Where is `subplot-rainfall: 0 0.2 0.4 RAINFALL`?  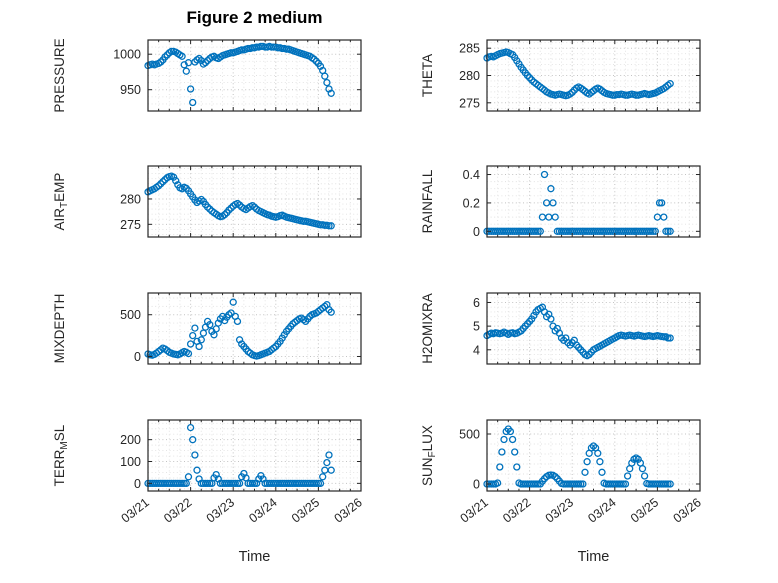 subplot-rainfall: 0 0.2 0.4 RAINFALL is located at coordinates (560, 202).